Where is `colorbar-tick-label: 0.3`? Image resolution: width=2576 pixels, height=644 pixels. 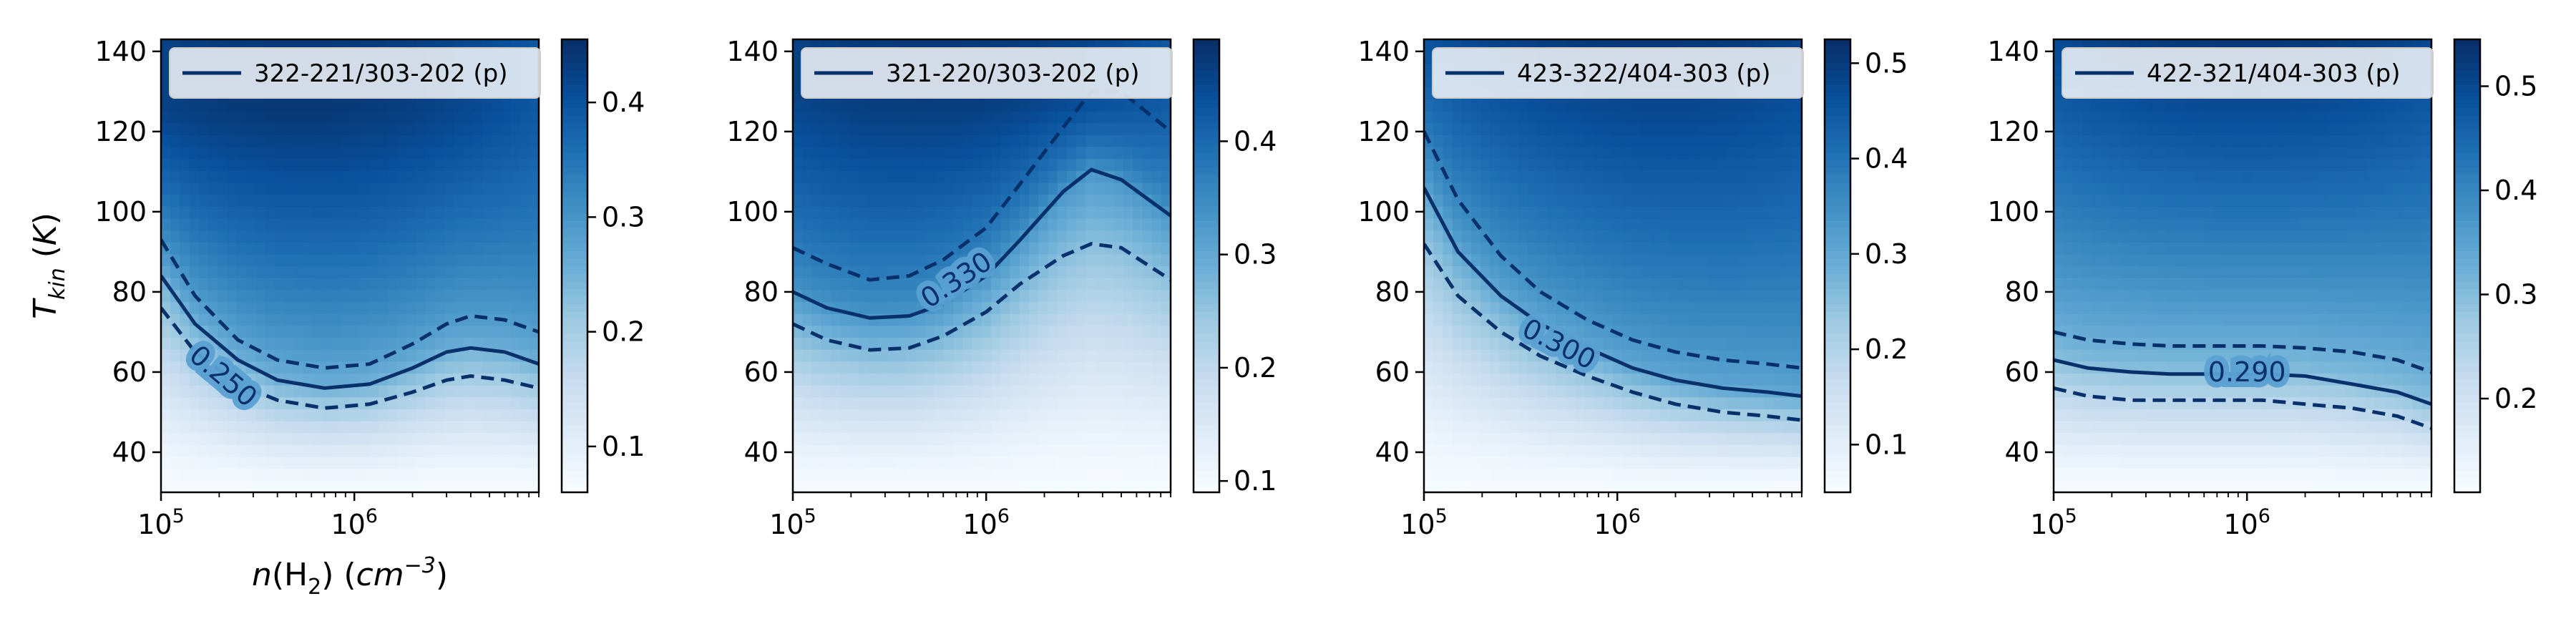
colorbar-tick-label: 0.3 is located at coordinates (1886, 254).